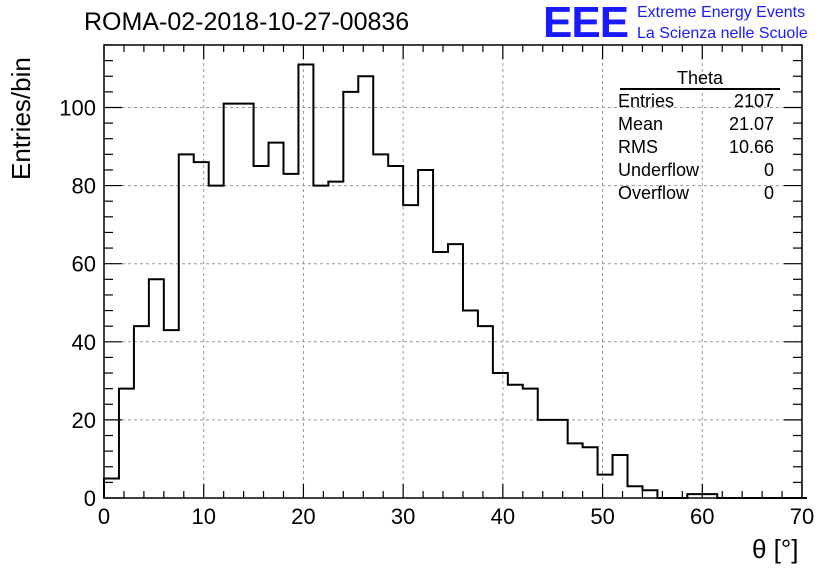 The image size is (836, 572). What do you see at coordinates (84, 420) in the screenshot?
I see `y-tick-label: 20` at bounding box center [84, 420].